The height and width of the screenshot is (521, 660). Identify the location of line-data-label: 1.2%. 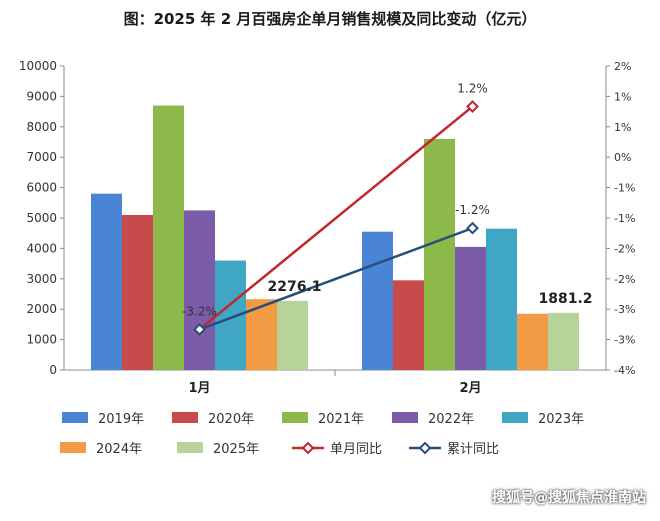
(472, 89).